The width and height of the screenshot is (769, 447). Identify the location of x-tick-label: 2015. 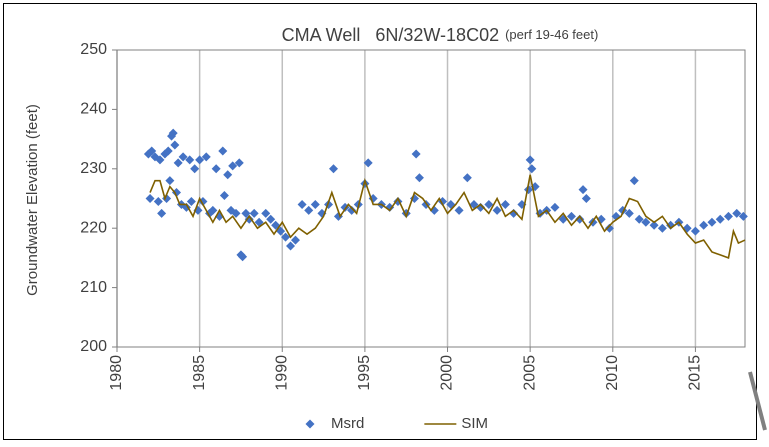
(695, 373).